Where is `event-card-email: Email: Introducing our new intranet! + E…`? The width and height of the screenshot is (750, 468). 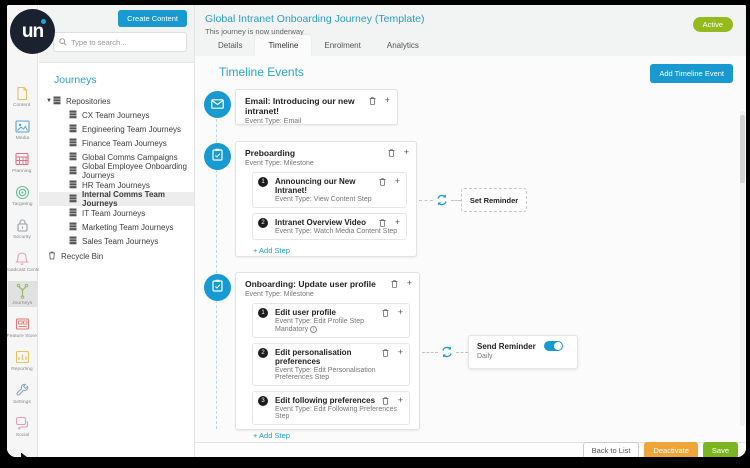 event-card-email: Email: Introducing our new intranet! + E… is located at coordinates (316, 107).